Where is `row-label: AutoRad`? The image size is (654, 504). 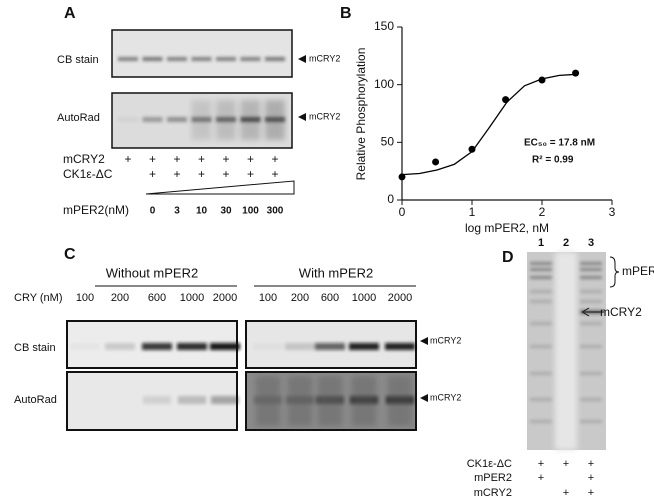 row-label: AutoRad is located at coordinates (78, 118).